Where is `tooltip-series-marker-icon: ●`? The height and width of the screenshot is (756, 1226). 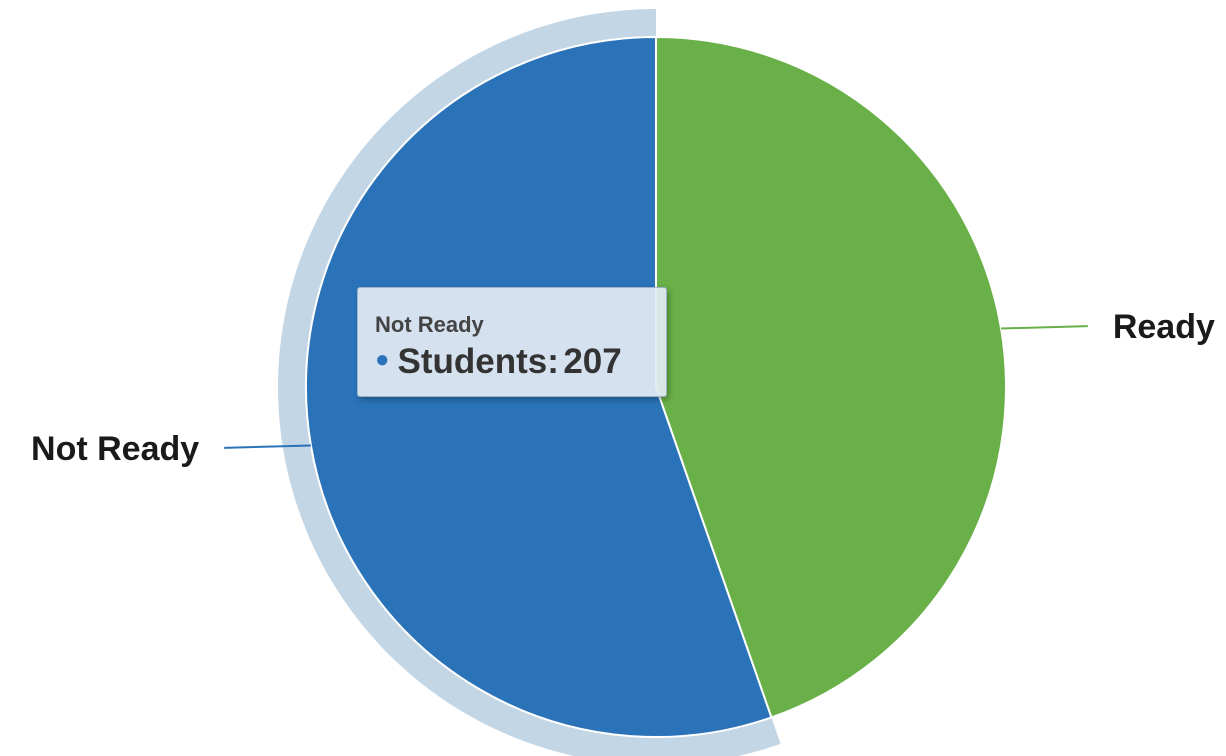 tooltip-series-marker-icon: ● is located at coordinates (382, 359).